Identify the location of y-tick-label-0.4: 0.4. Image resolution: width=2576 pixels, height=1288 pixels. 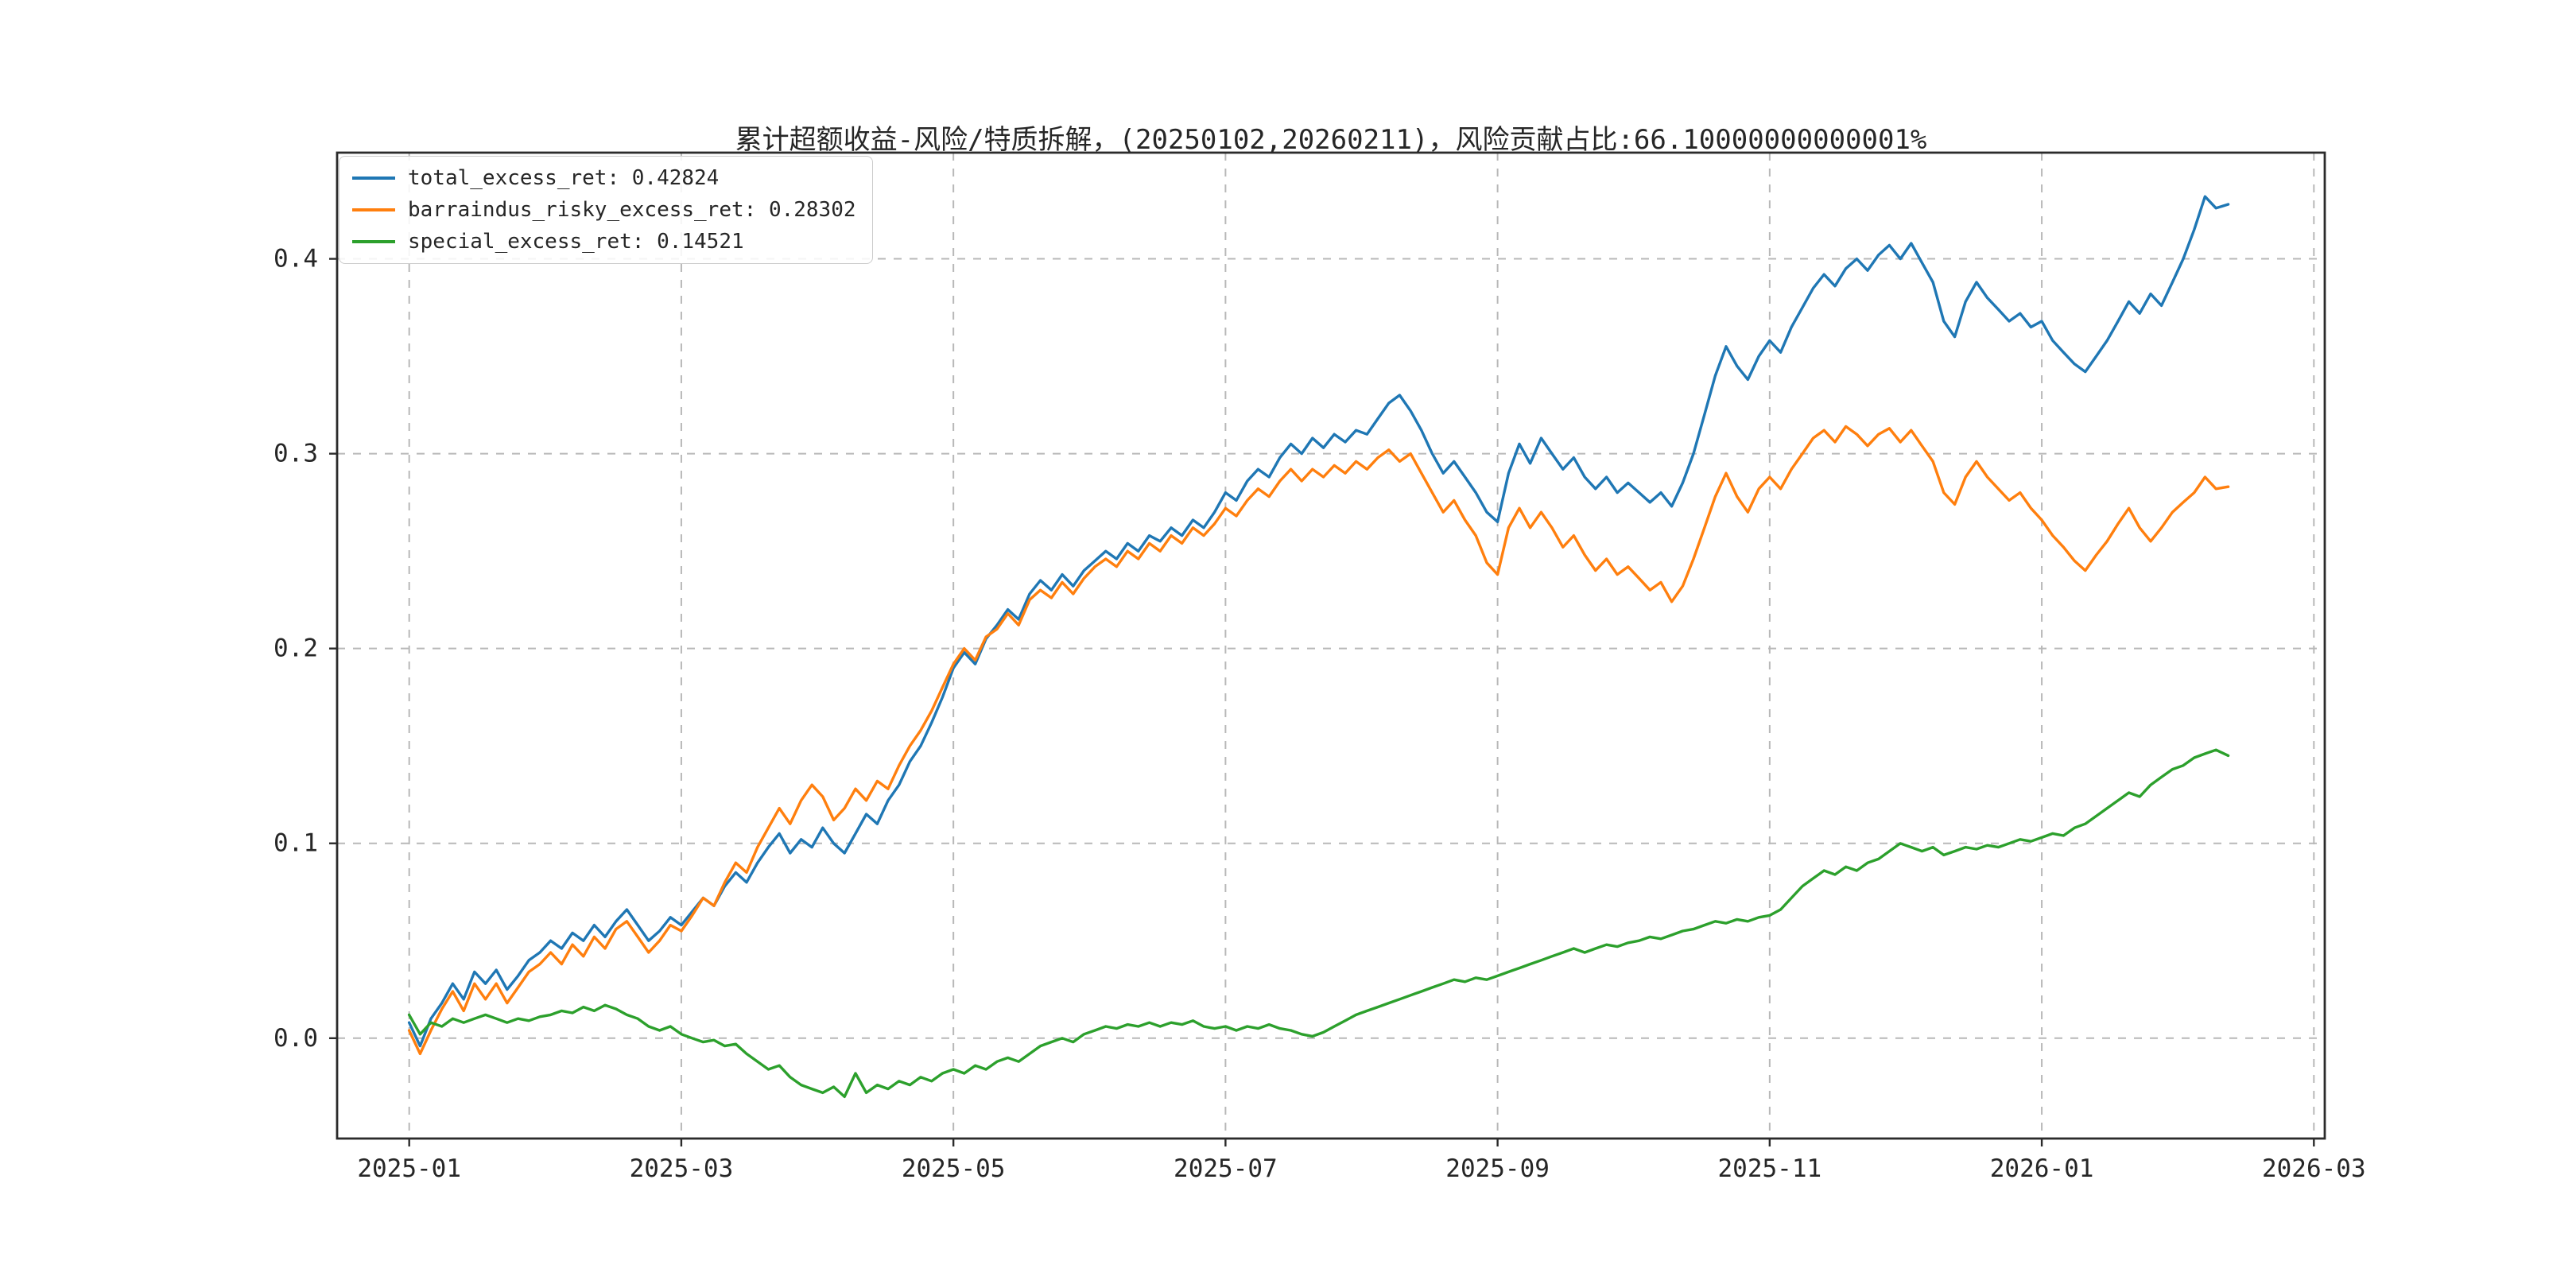
(296, 260).